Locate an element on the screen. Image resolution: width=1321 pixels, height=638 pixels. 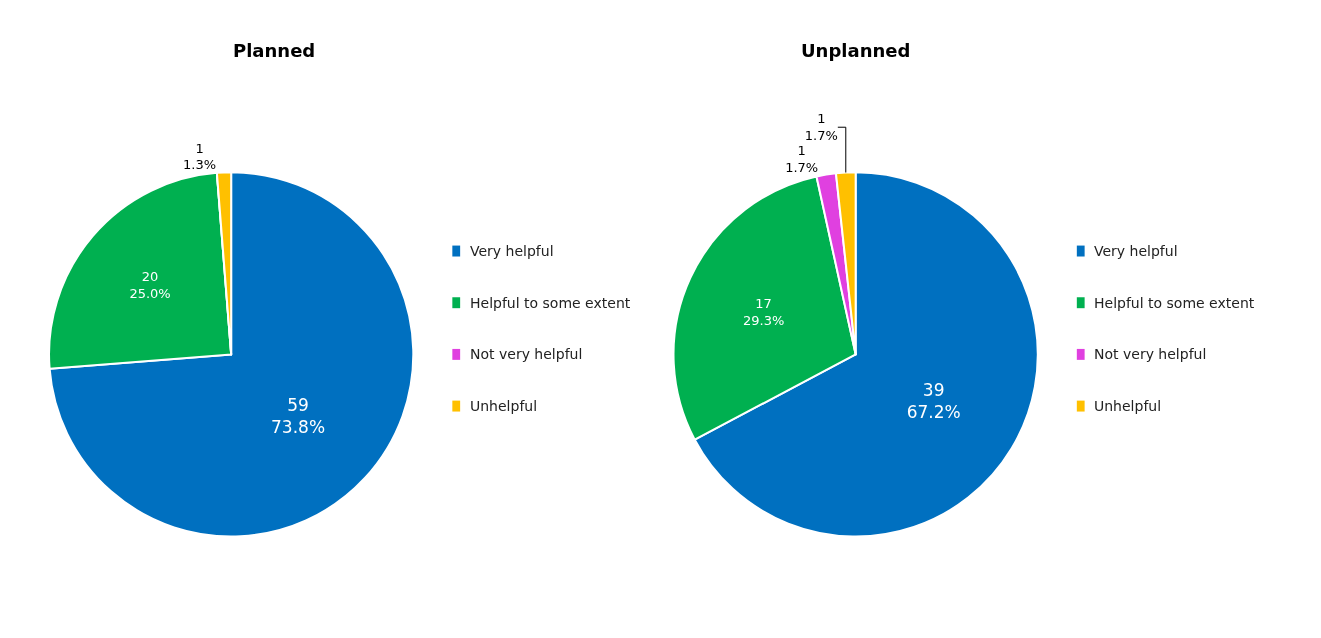
data-label: 20 25.0% is located at coordinates (150, 285).